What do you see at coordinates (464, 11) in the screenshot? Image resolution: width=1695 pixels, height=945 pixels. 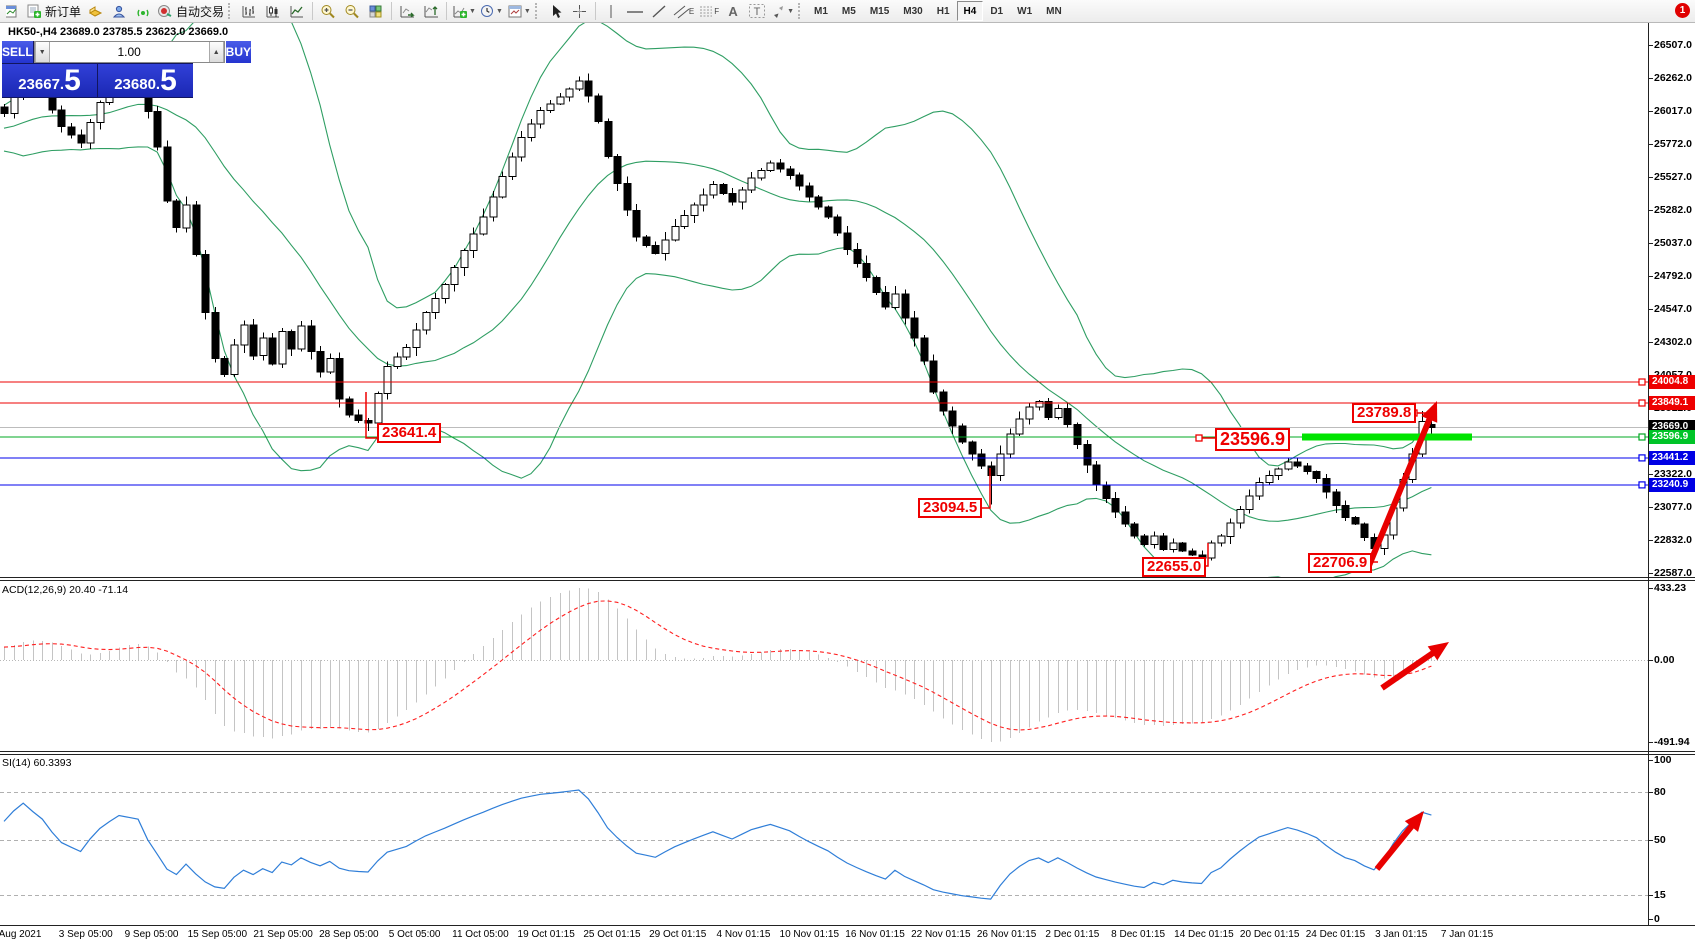 I see `add-indicator-icon: ▼` at bounding box center [464, 11].